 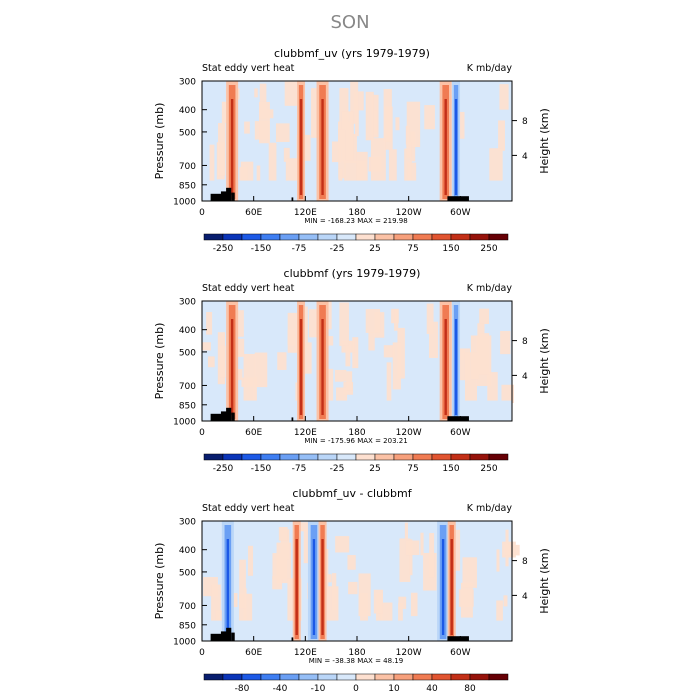 What do you see at coordinates (159, 361) in the screenshot?
I see `ylabel: Pressure (mb)` at bounding box center [159, 361].